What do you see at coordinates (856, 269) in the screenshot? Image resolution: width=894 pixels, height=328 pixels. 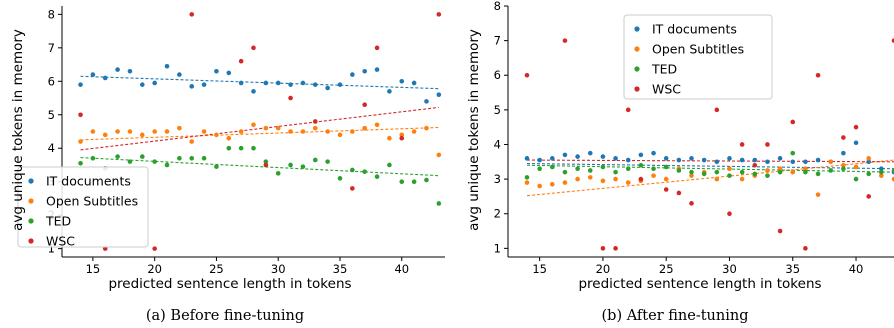 I see `x-tick-label-b: 40` at bounding box center [856, 269].